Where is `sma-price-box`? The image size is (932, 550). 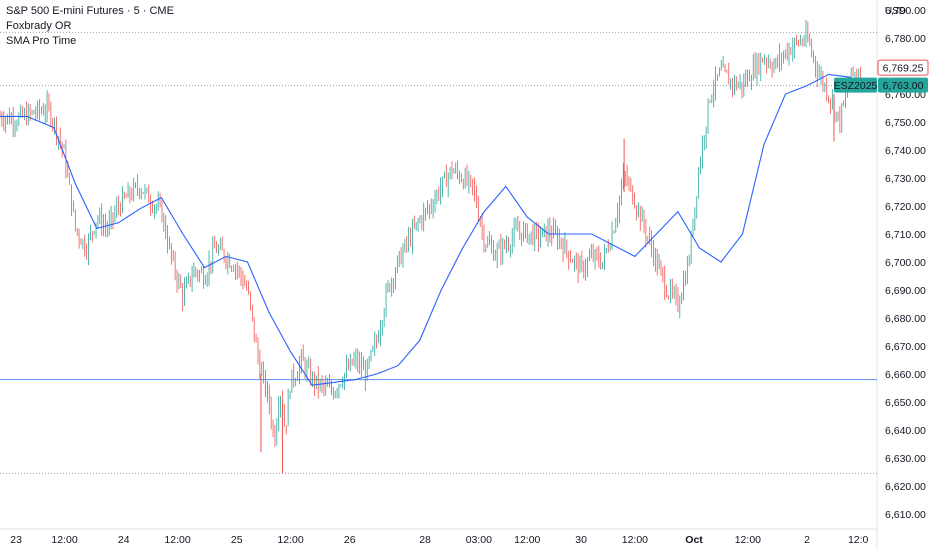 sma-price-box is located at coordinates (903, 85).